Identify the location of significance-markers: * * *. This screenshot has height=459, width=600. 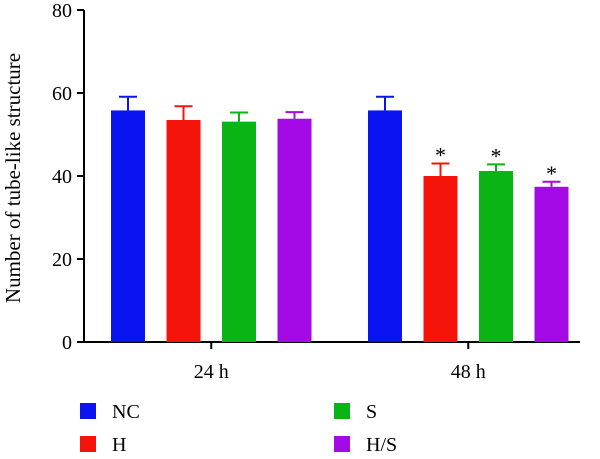
(496, 164).